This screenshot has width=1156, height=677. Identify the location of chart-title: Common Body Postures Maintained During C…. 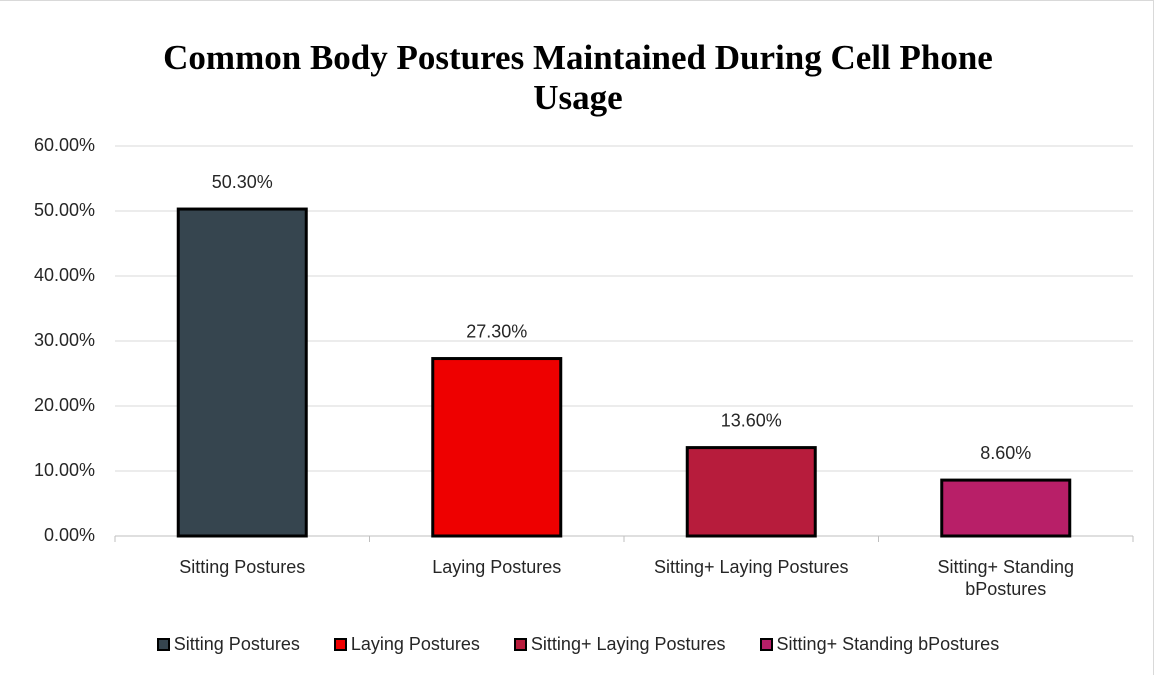
(578, 77).